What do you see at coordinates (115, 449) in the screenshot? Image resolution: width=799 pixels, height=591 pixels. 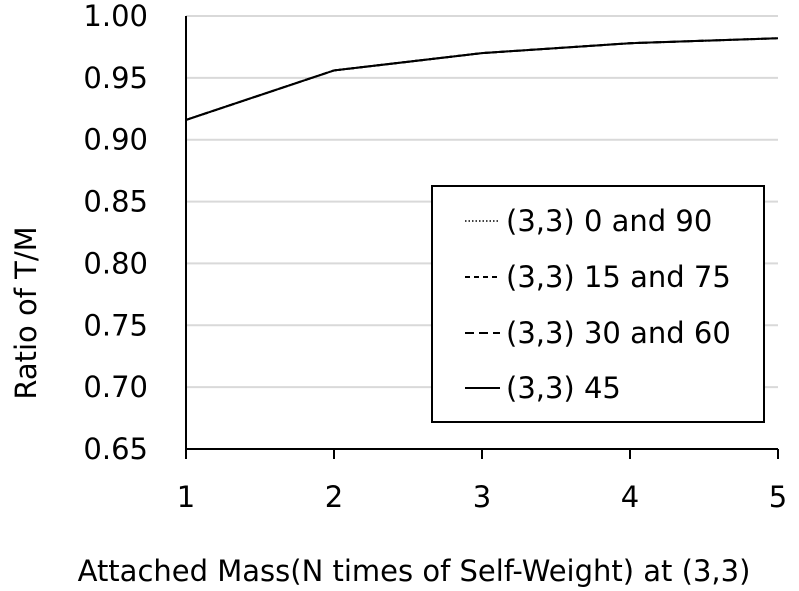 I see `y-tick-label: 0.65` at bounding box center [115, 449].